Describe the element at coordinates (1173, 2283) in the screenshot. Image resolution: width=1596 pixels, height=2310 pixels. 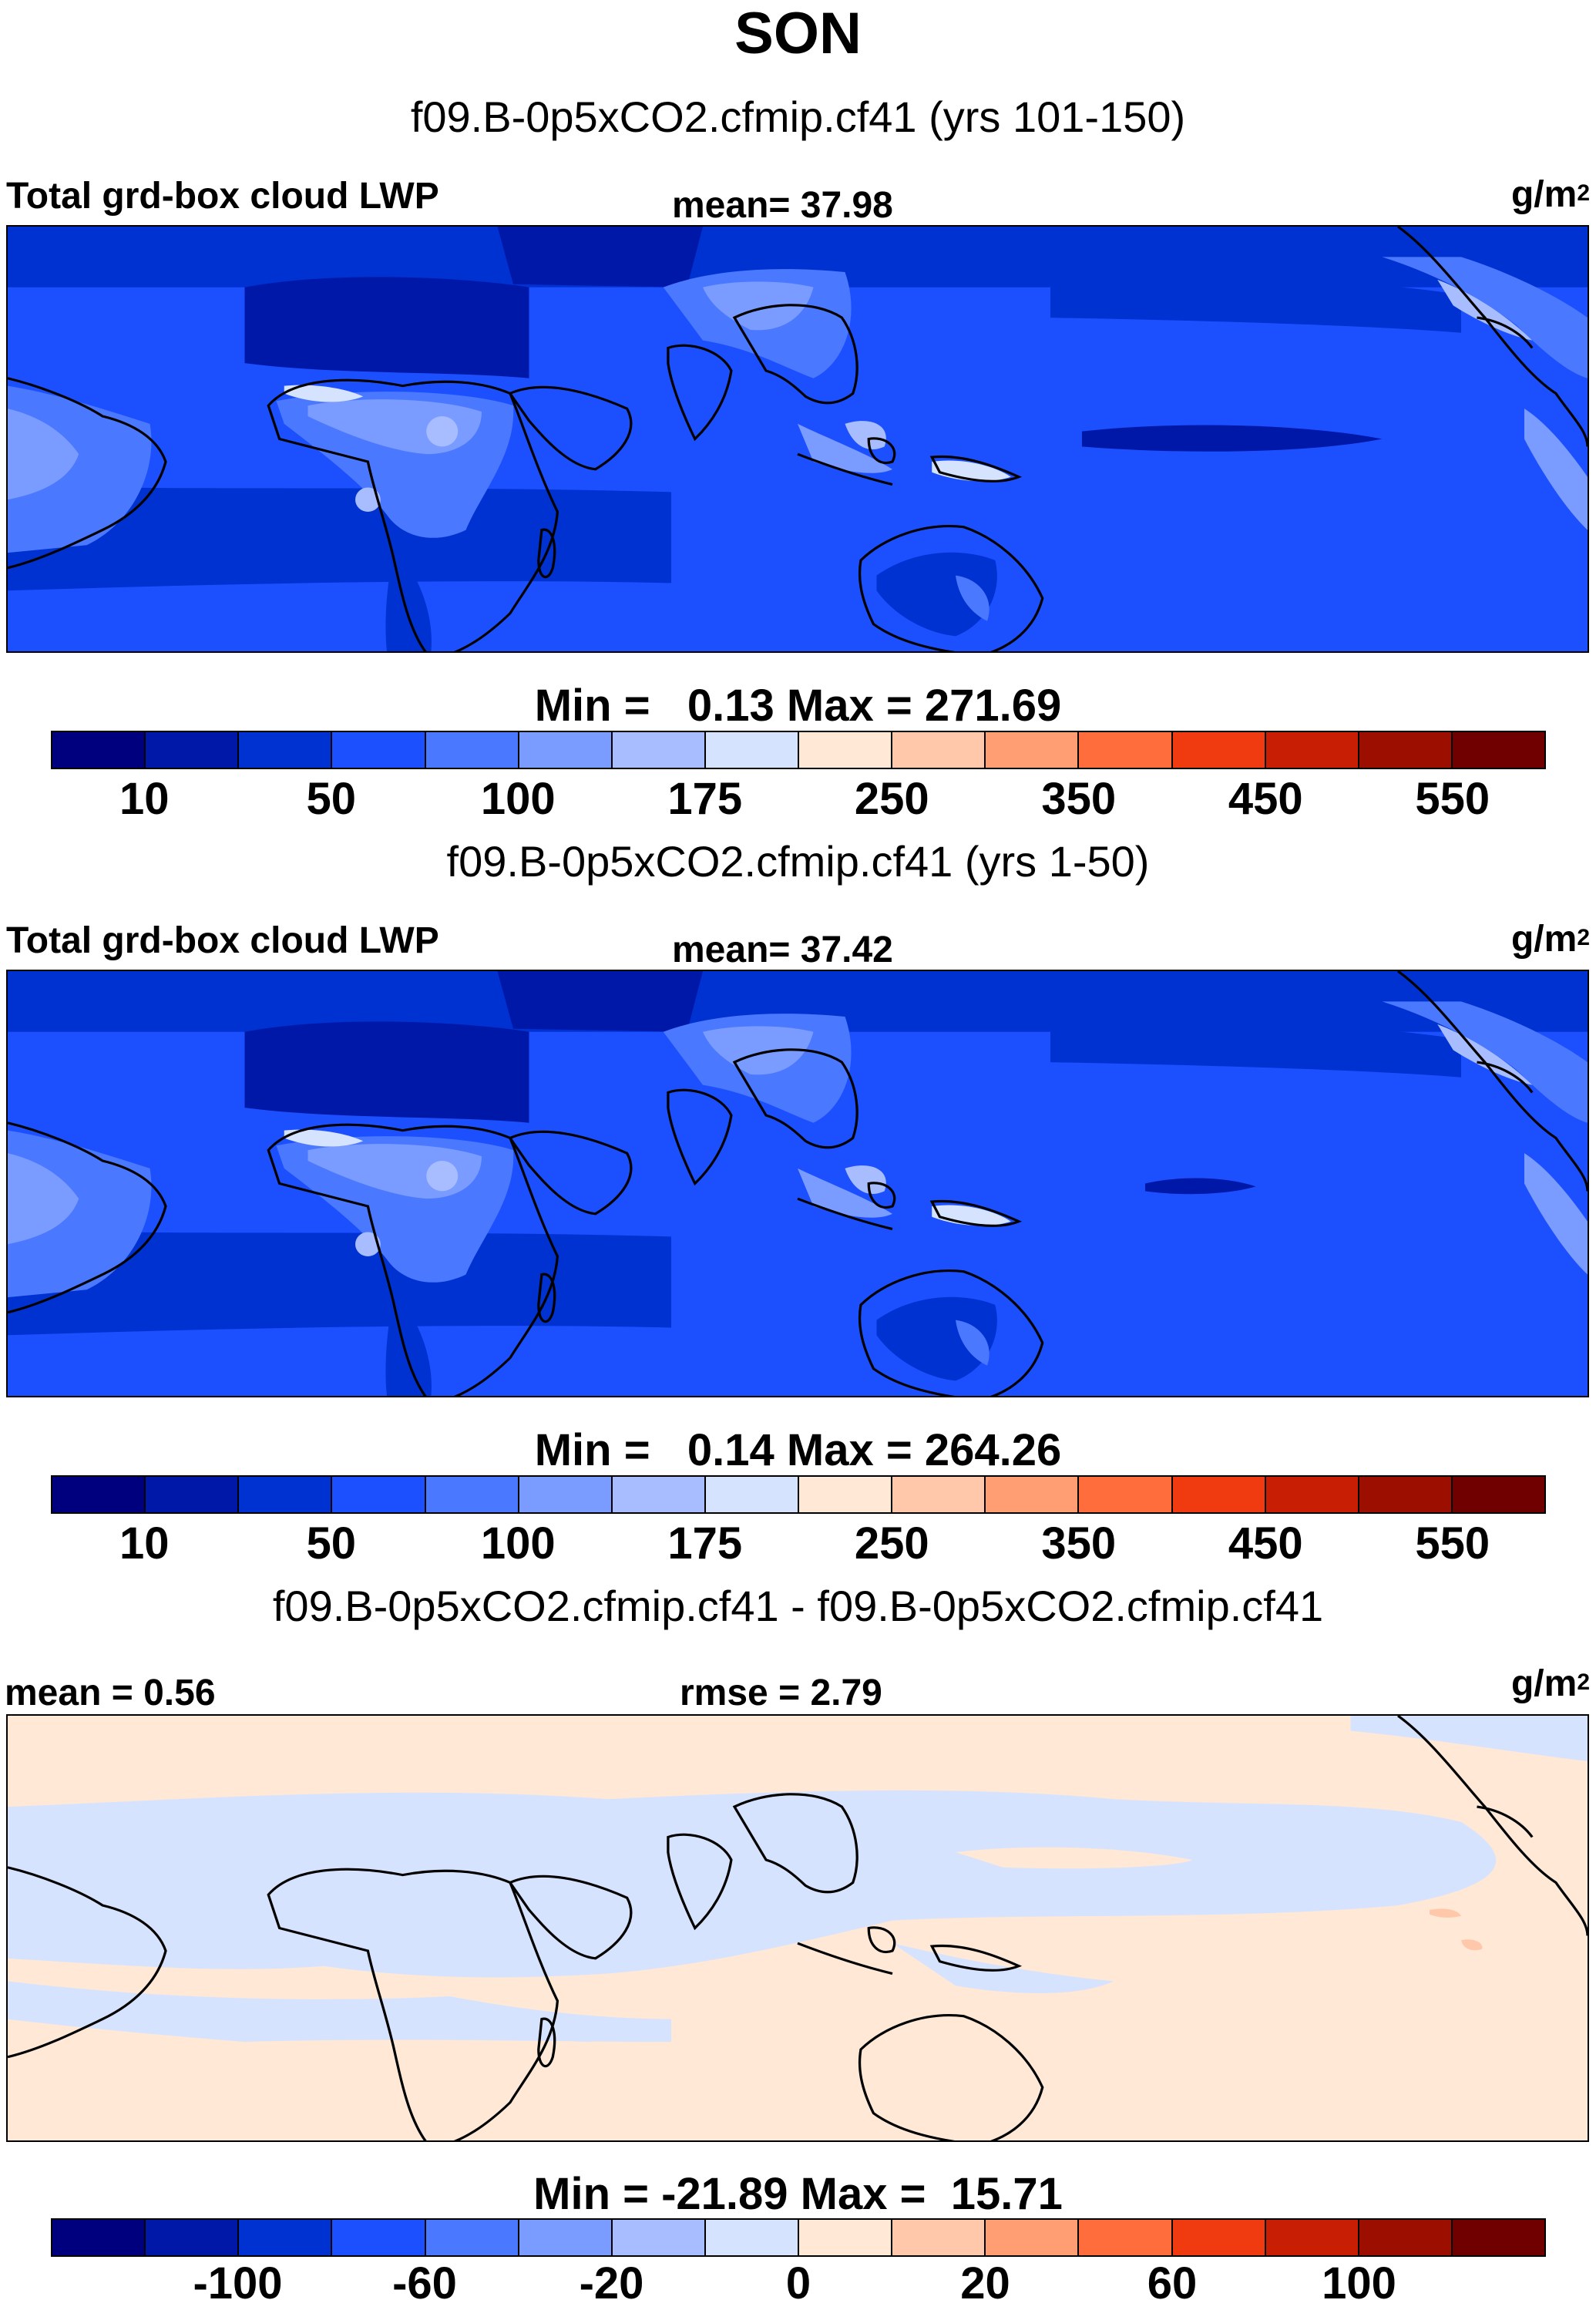
I see `colorbar-tick-label: 60` at that location.